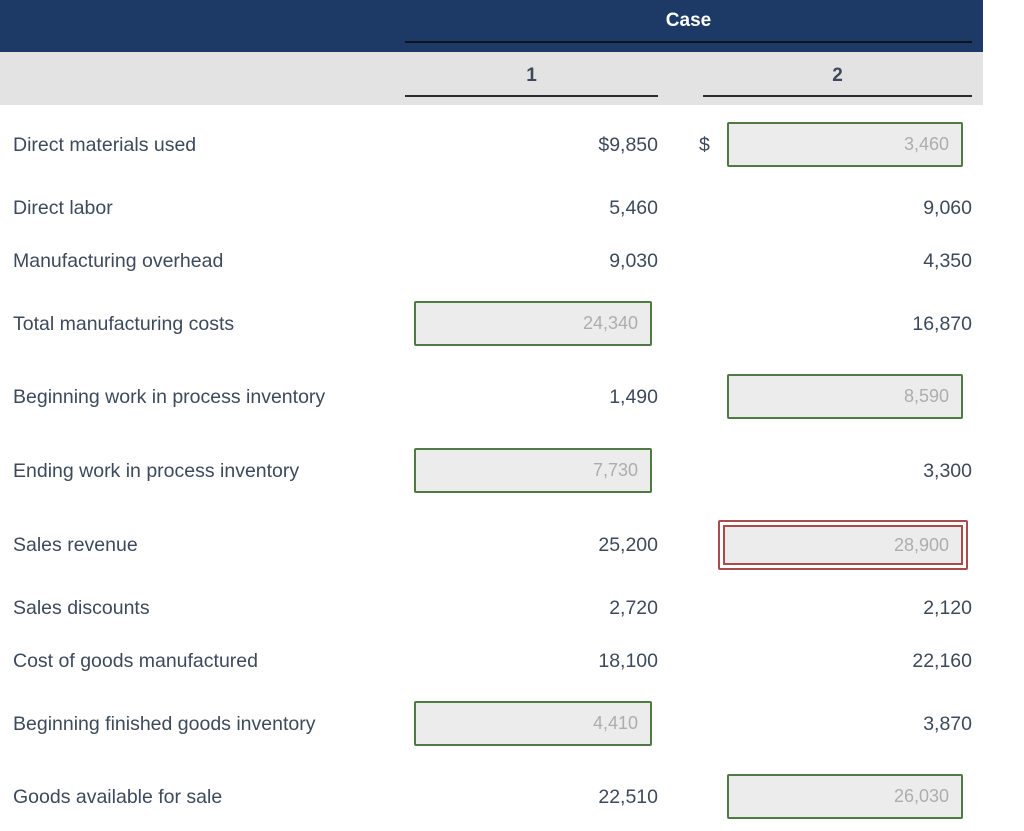 This screenshot has height=831, width=1024. Describe the element at coordinates (688, 42) in the screenshot. I see `case-header-underline` at that location.